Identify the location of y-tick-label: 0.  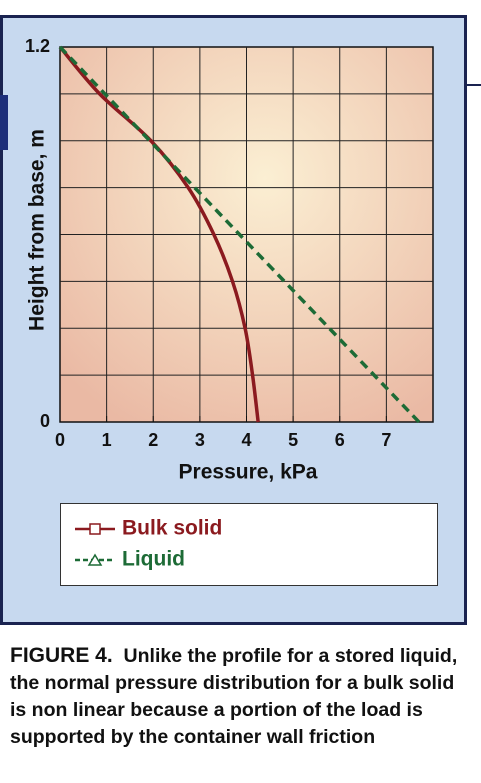
(45, 421).